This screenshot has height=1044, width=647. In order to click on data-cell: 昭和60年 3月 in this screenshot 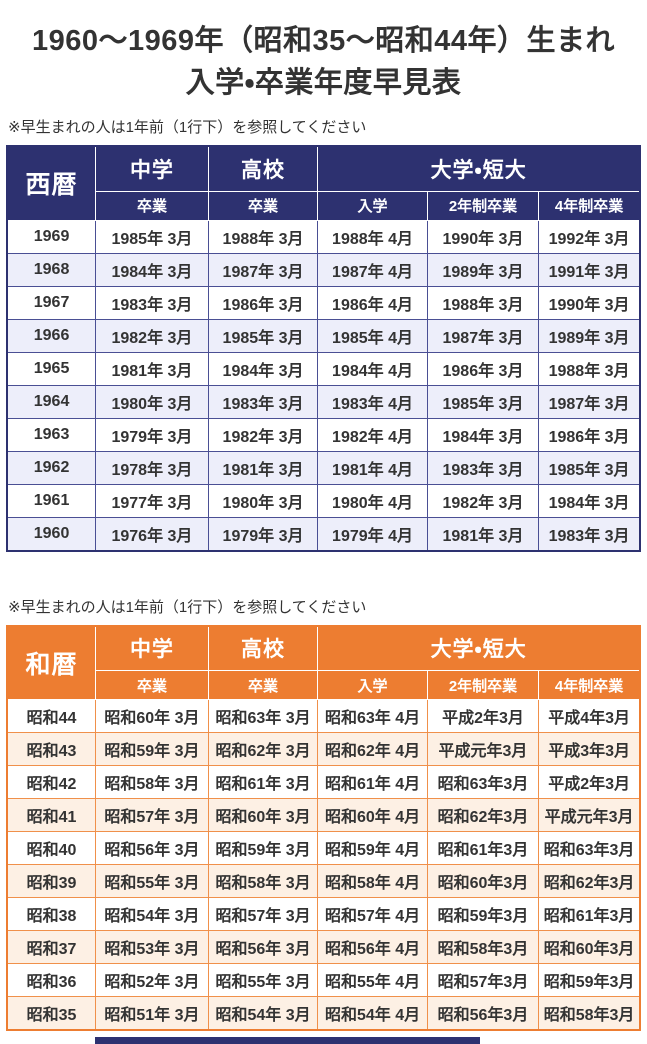, I will do `click(152, 716)`.